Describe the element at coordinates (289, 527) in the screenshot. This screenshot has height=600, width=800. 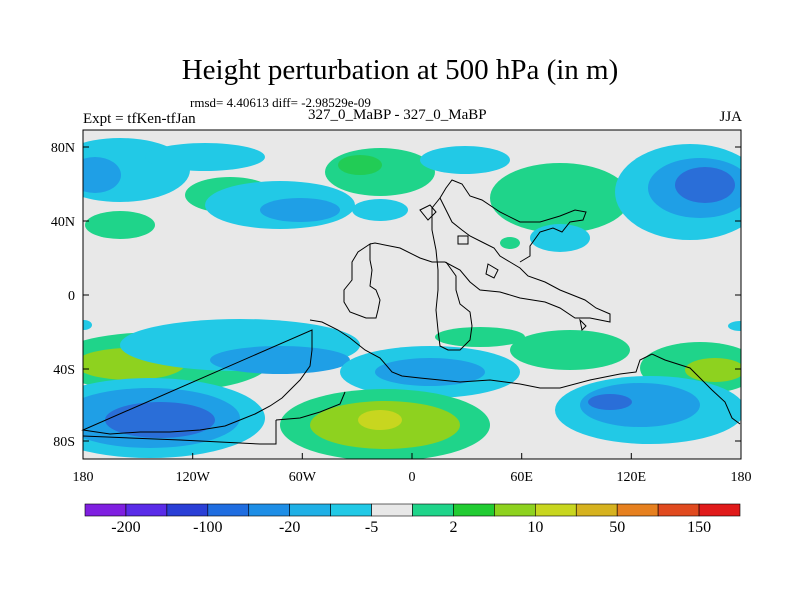
I see `colorbar-label: -20` at that location.